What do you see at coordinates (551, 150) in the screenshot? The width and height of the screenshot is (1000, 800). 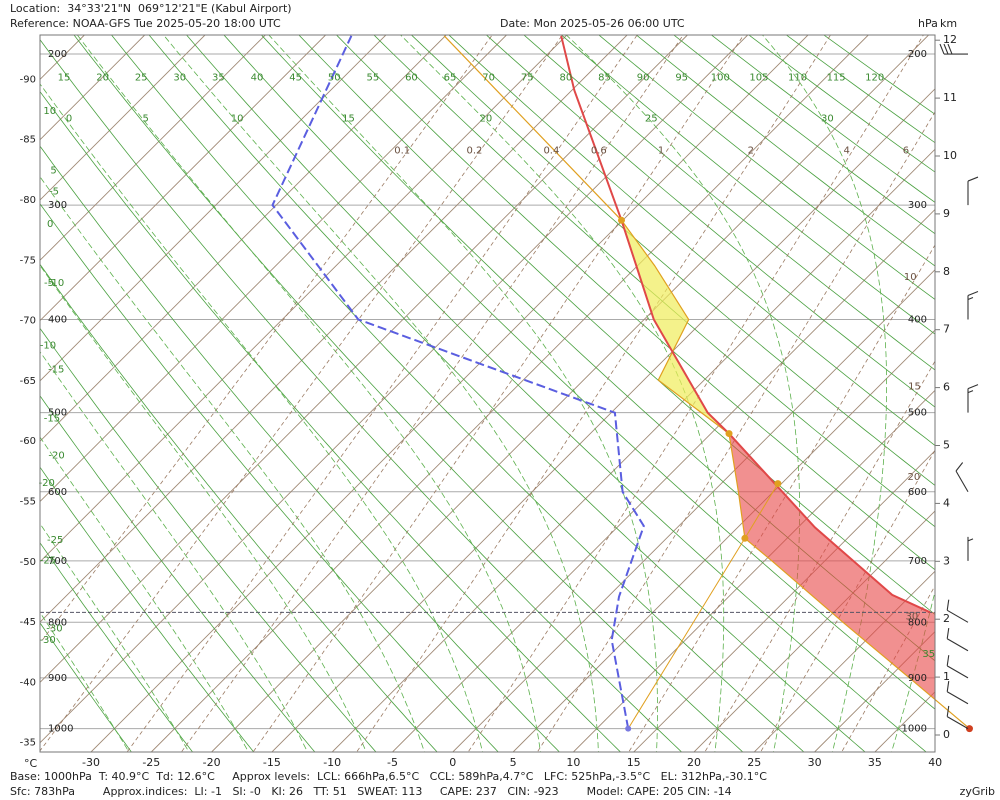 I see `mixing-ratio-label: 0.4` at bounding box center [551, 150].